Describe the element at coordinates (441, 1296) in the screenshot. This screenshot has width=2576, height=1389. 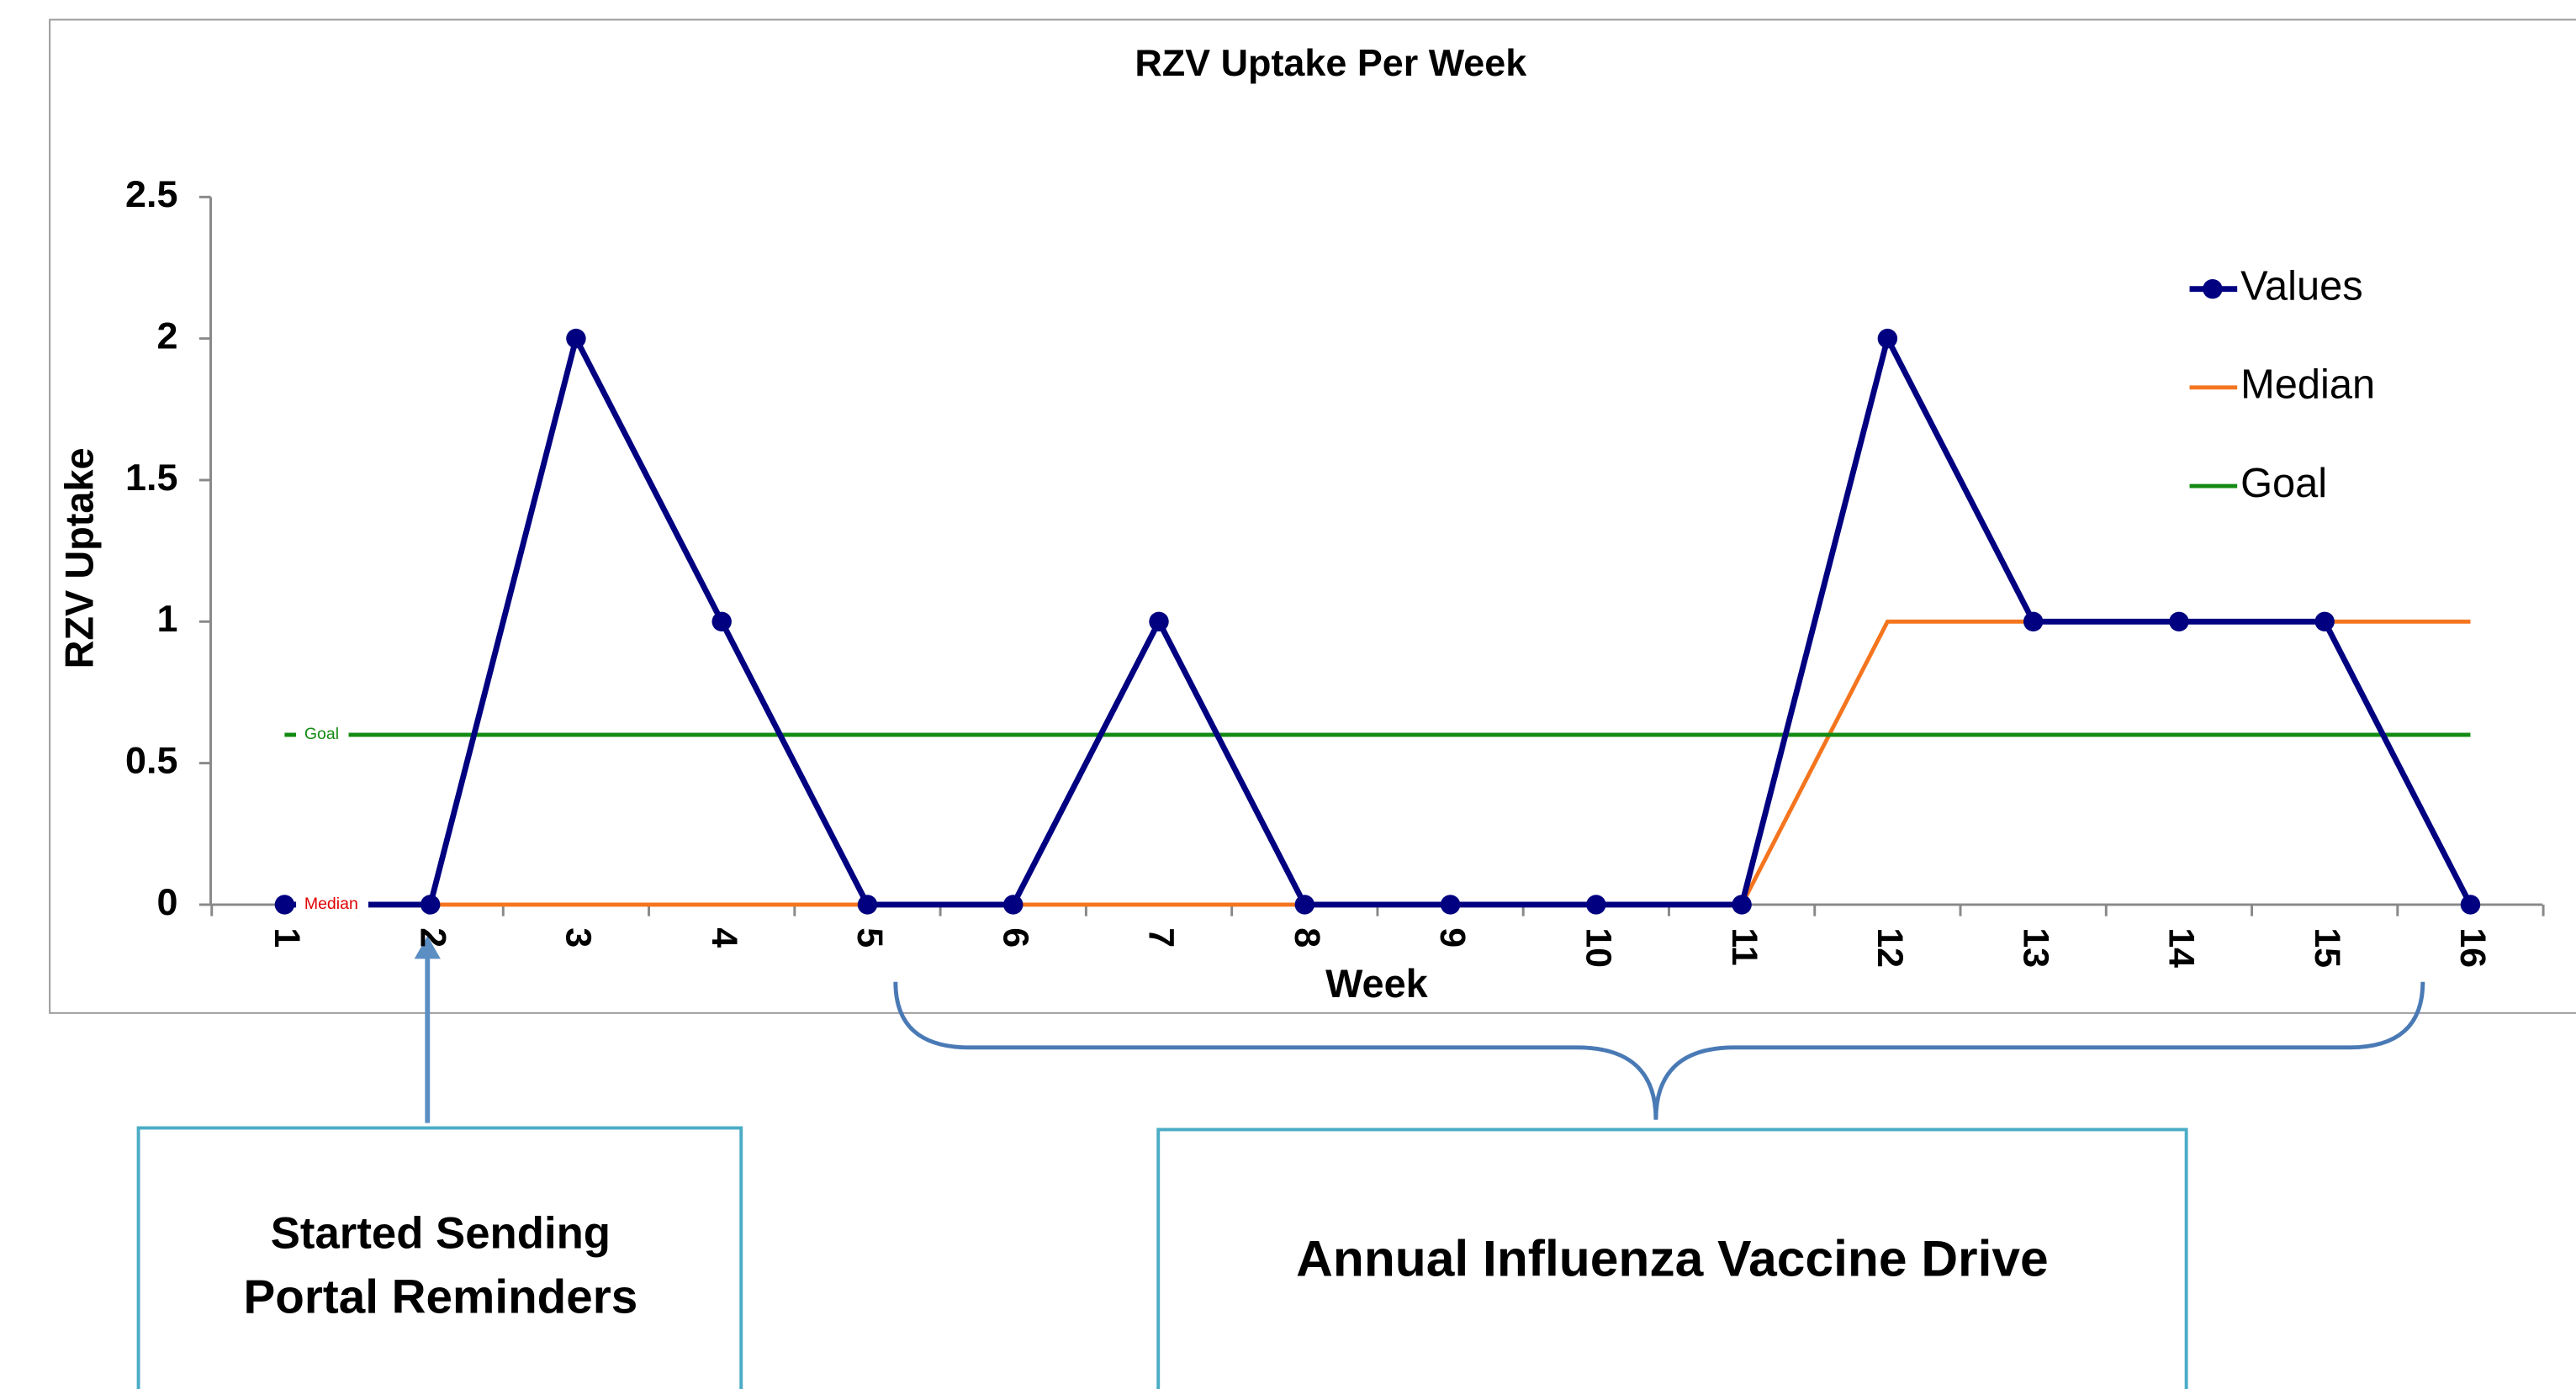
I see `callout-text: Portal Reminders` at that location.